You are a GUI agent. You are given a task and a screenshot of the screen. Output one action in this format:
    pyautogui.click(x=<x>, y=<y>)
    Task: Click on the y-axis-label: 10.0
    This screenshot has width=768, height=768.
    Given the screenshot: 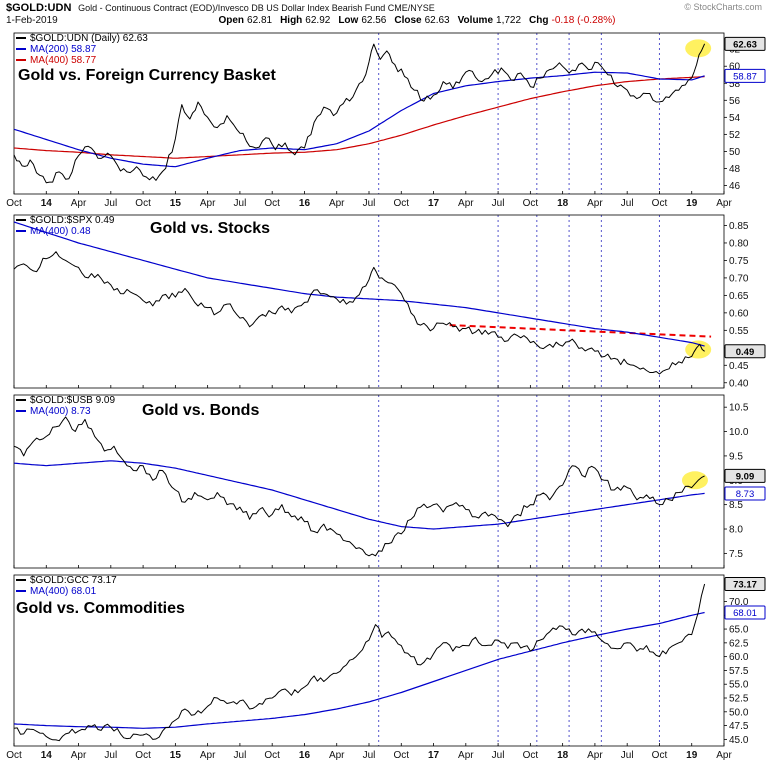 What is the action you would take?
    pyautogui.click(x=739, y=432)
    